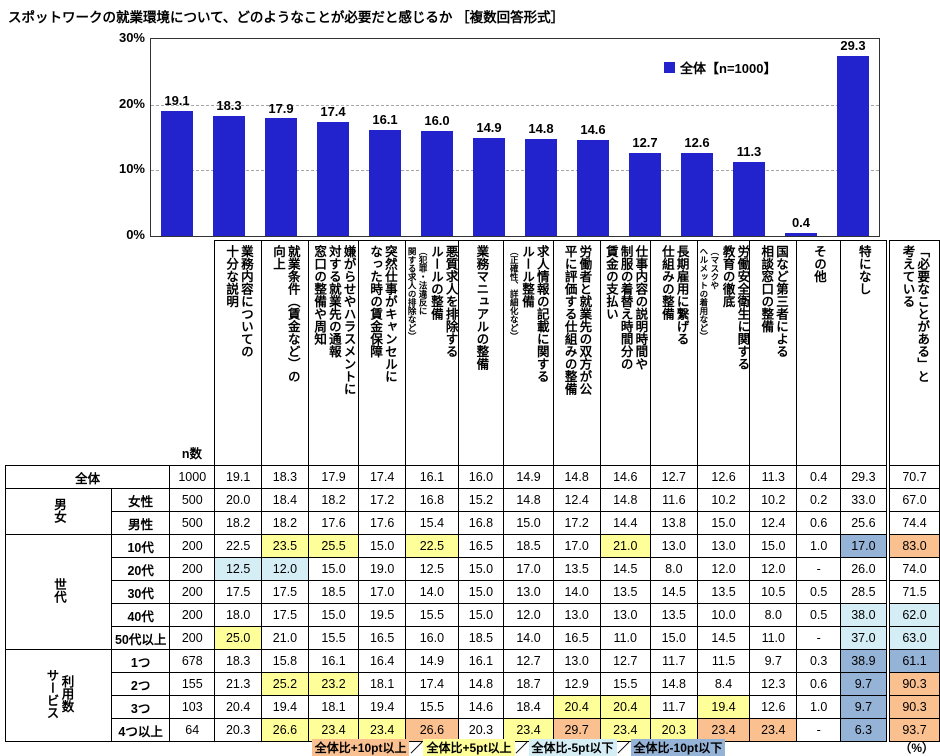 The image size is (940, 756). Describe the element at coordinates (723, 353) in the screenshot. I see `column-header: 労働安全衛生に関する 教育の徹底 （マスクや ヘルメットの着用など）` at that location.